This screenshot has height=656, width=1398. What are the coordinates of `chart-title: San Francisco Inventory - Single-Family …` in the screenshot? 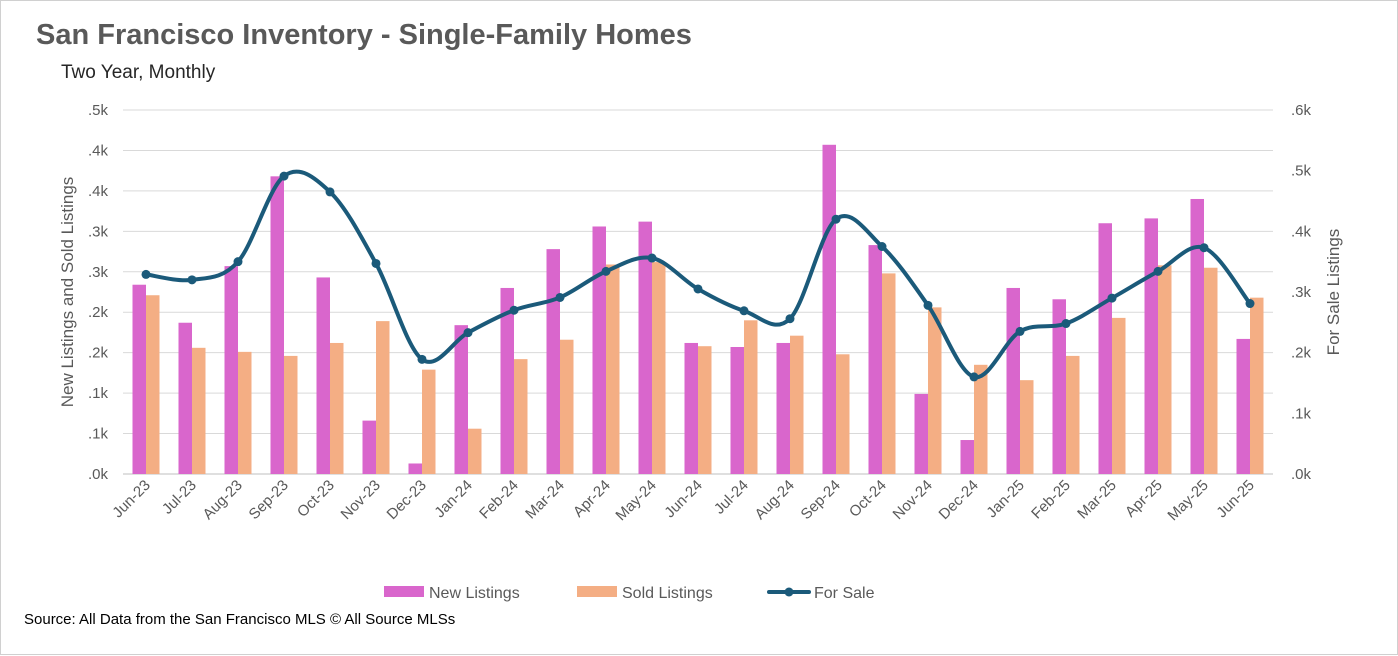 It's located at (364, 35).